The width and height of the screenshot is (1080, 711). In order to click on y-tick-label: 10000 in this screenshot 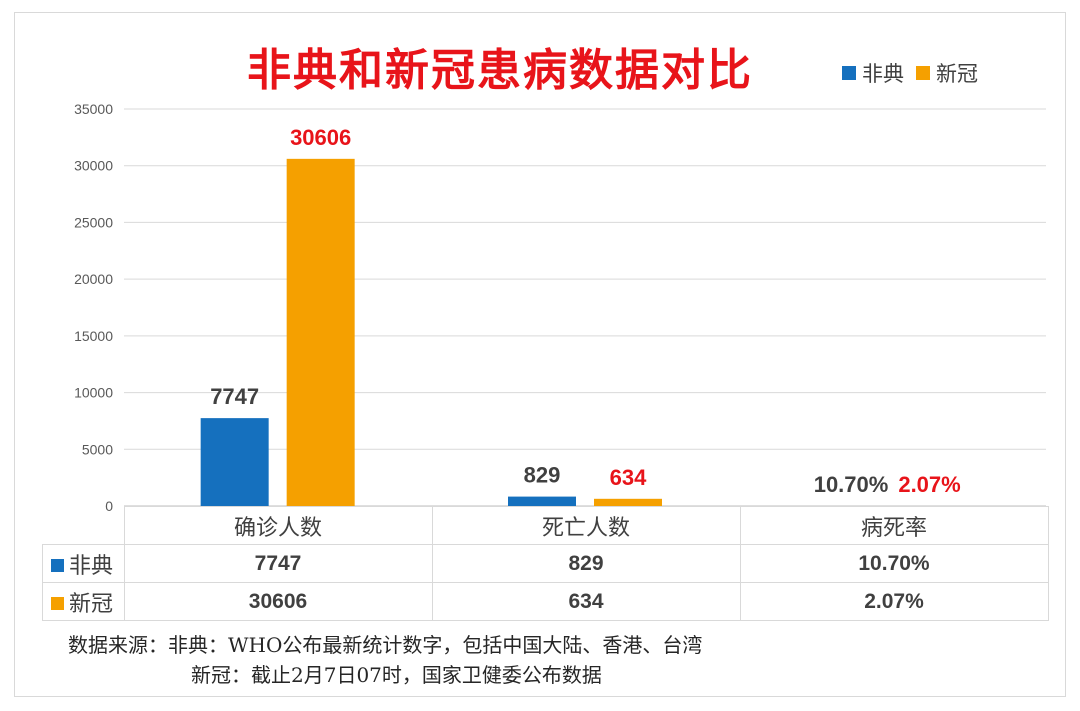, I will do `click(93, 393)`.